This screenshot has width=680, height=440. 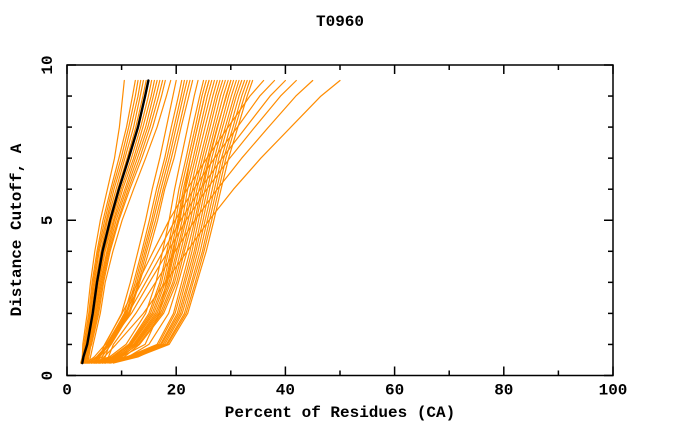 What do you see at coordinates (48, 220) in the screenshot?
I see `y-tick-label: 5` at bounding box center [48, 220].